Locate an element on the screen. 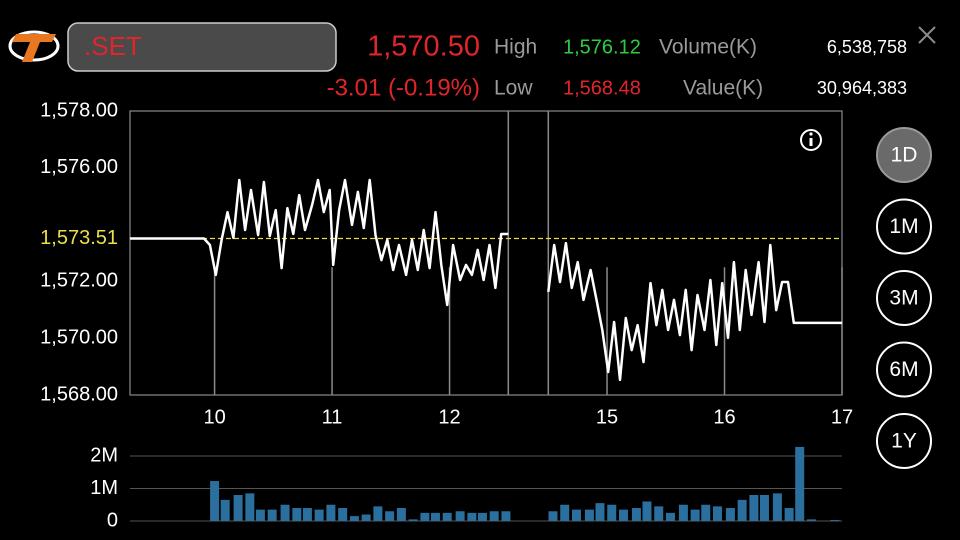 The width and height of the screenshot is (960, 540). x-tick-label: 10 is located at coordinates (214, 417).